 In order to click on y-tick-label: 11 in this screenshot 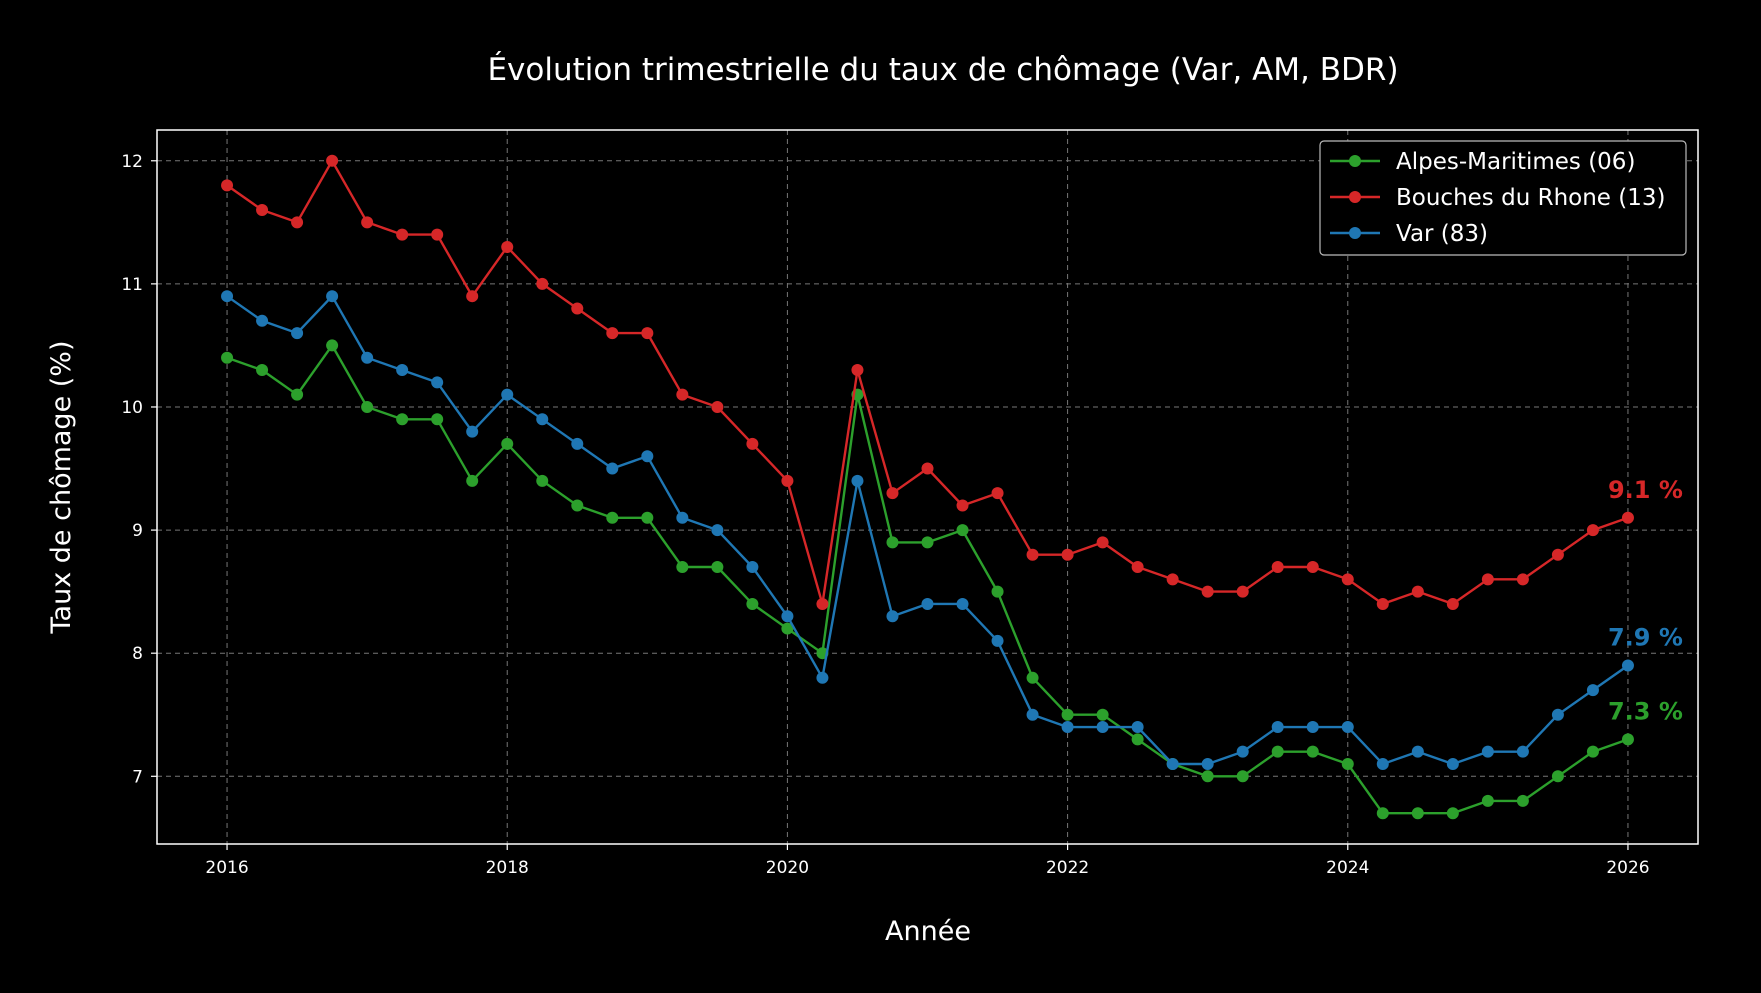, I will do `click(132, 285)`.